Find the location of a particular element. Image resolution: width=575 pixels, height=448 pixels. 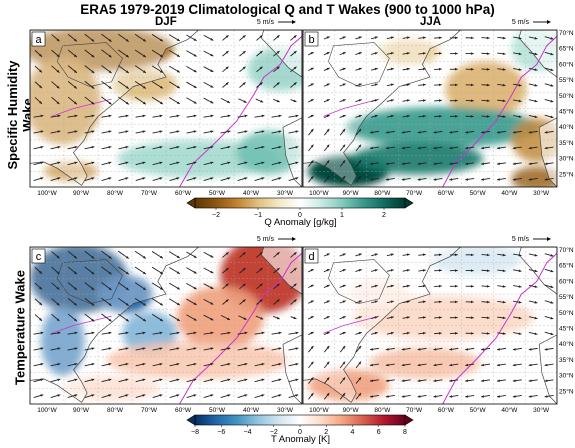

lat-tick-label: 35°N is located at coordinates (566, 360).